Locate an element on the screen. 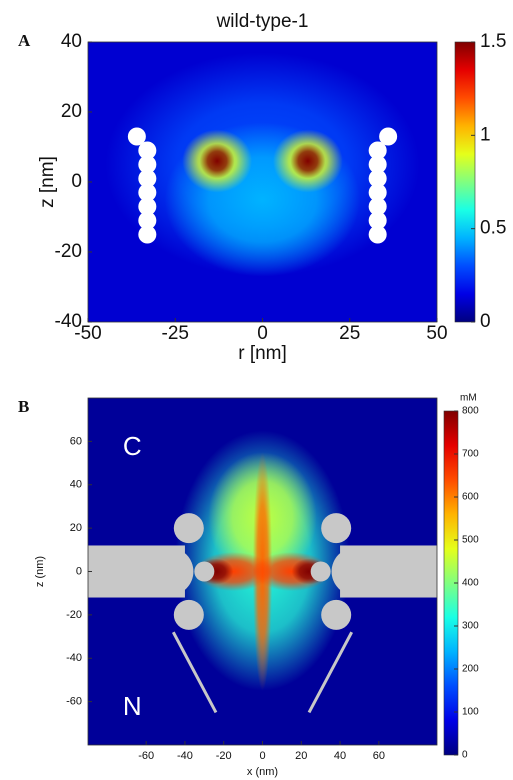 The image size is (513, 780). x-tick-label: 40 is located at coordinates (340, 756).